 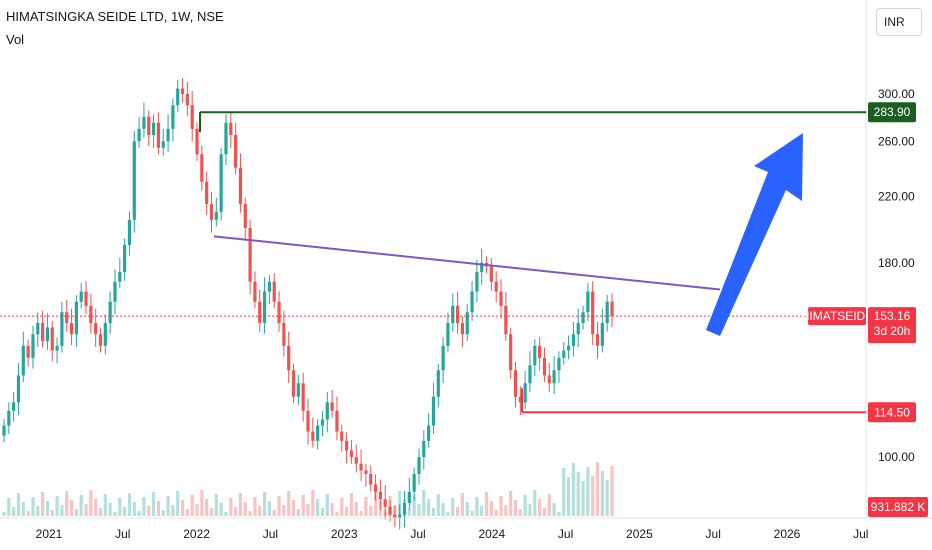 I want to click on time-tick-label: 2023, so click(x=344, y=534).